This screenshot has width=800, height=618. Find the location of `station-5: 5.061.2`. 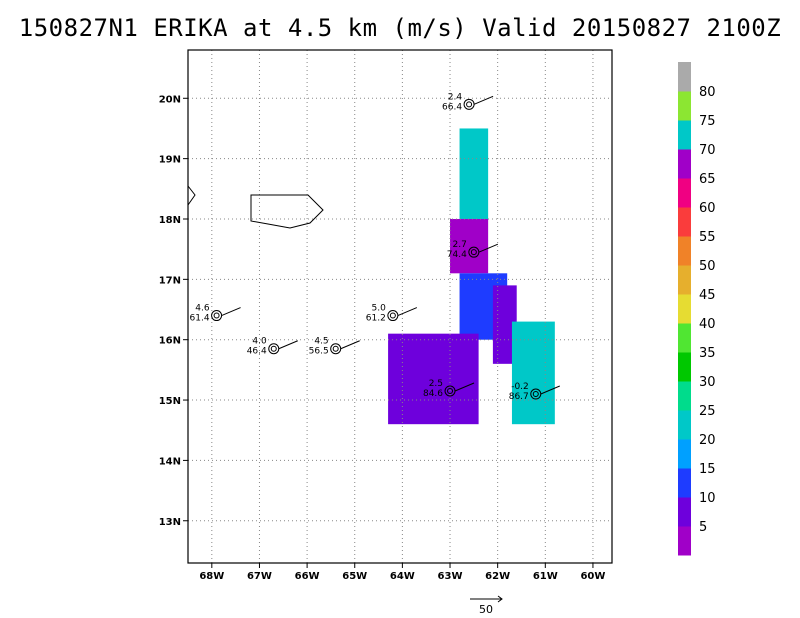

station-5: 5.061.2 is located at coordinates (392, 314).